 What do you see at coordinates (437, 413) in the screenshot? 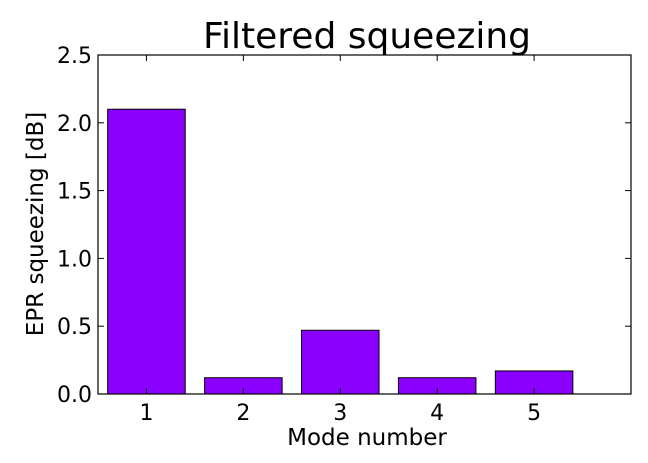
I see `x-tick-label: 4` at bounding box center [437, 413].